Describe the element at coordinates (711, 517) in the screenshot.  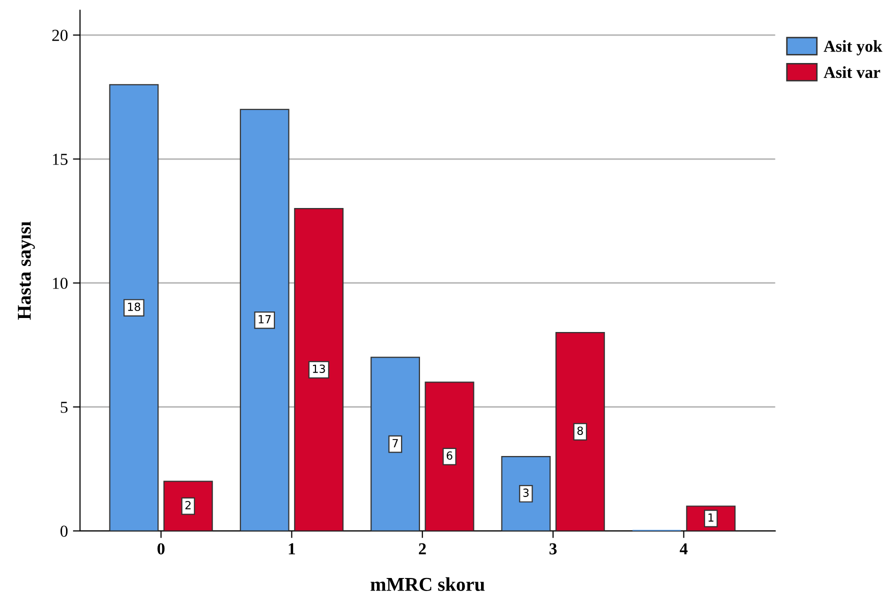
I see `data-label: 1` at that location.